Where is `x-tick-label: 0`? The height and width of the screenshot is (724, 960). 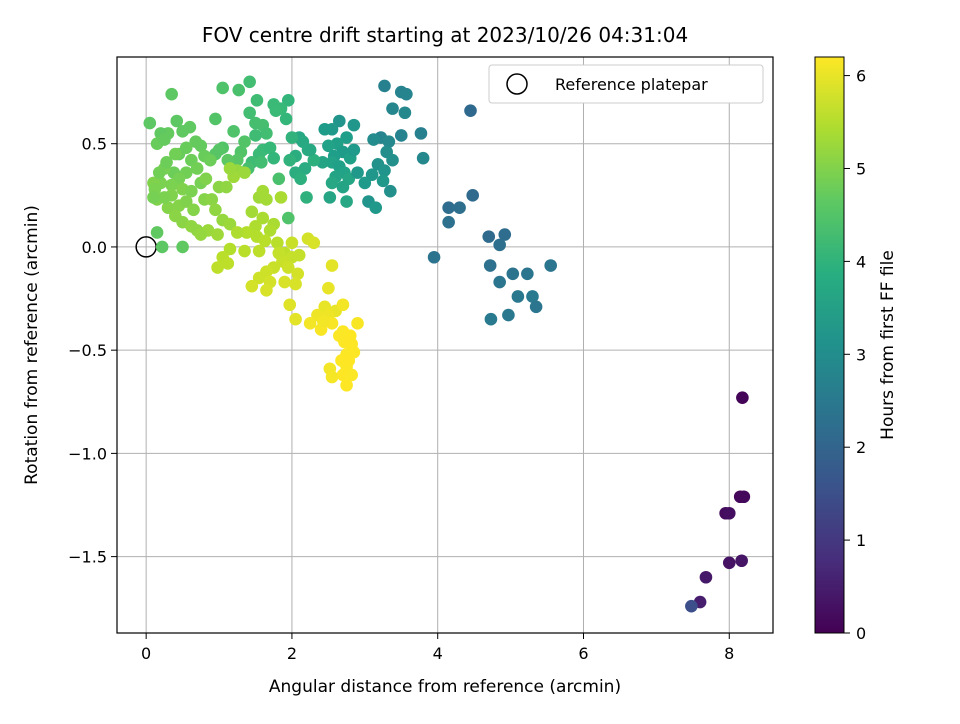 x-tick-label: 0 is located at coordinates (146, 653).